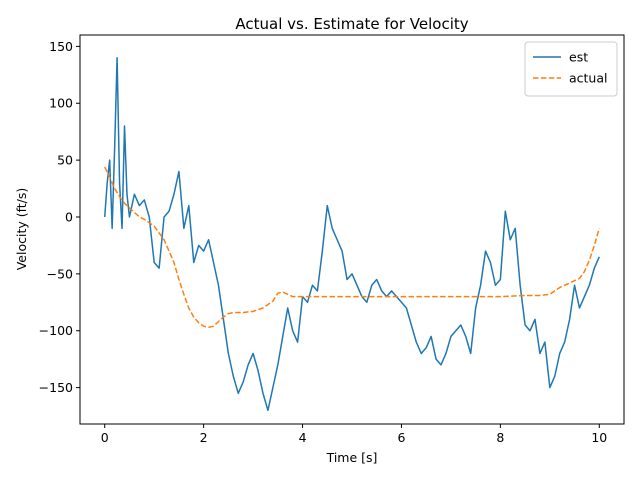 Image resolution: width=640 pixels, height=480 pixels. Describe the element at coordinates (352, 457) in the screenshot. I see `x-axis-label: Time [s]` at that location.